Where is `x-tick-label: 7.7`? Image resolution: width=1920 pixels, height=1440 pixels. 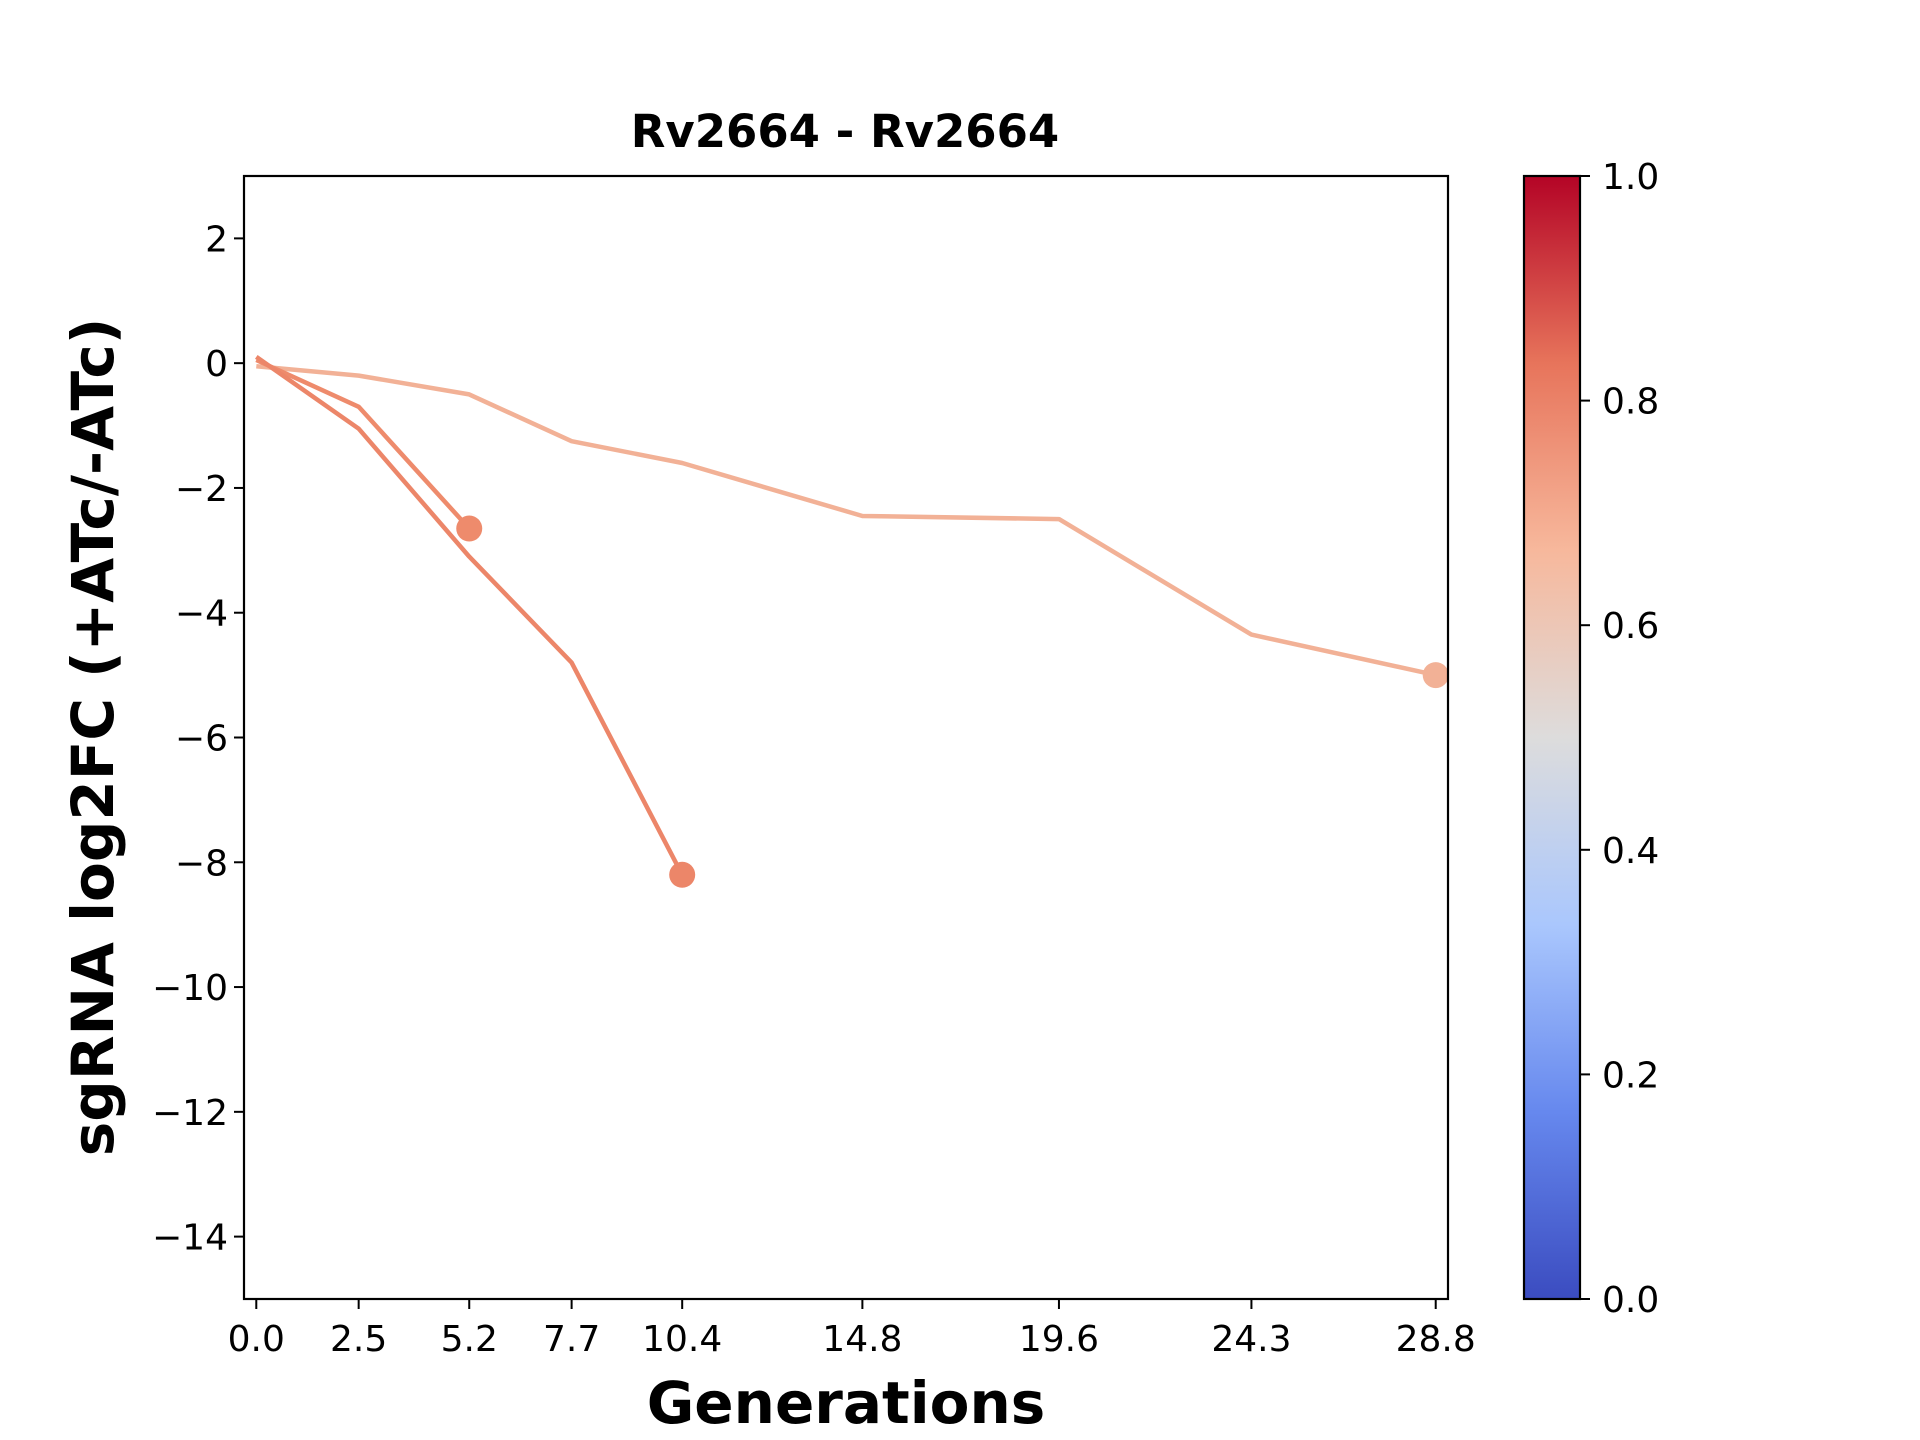 x-tick-label: 7.7 is located at coordinates (571, 1339).